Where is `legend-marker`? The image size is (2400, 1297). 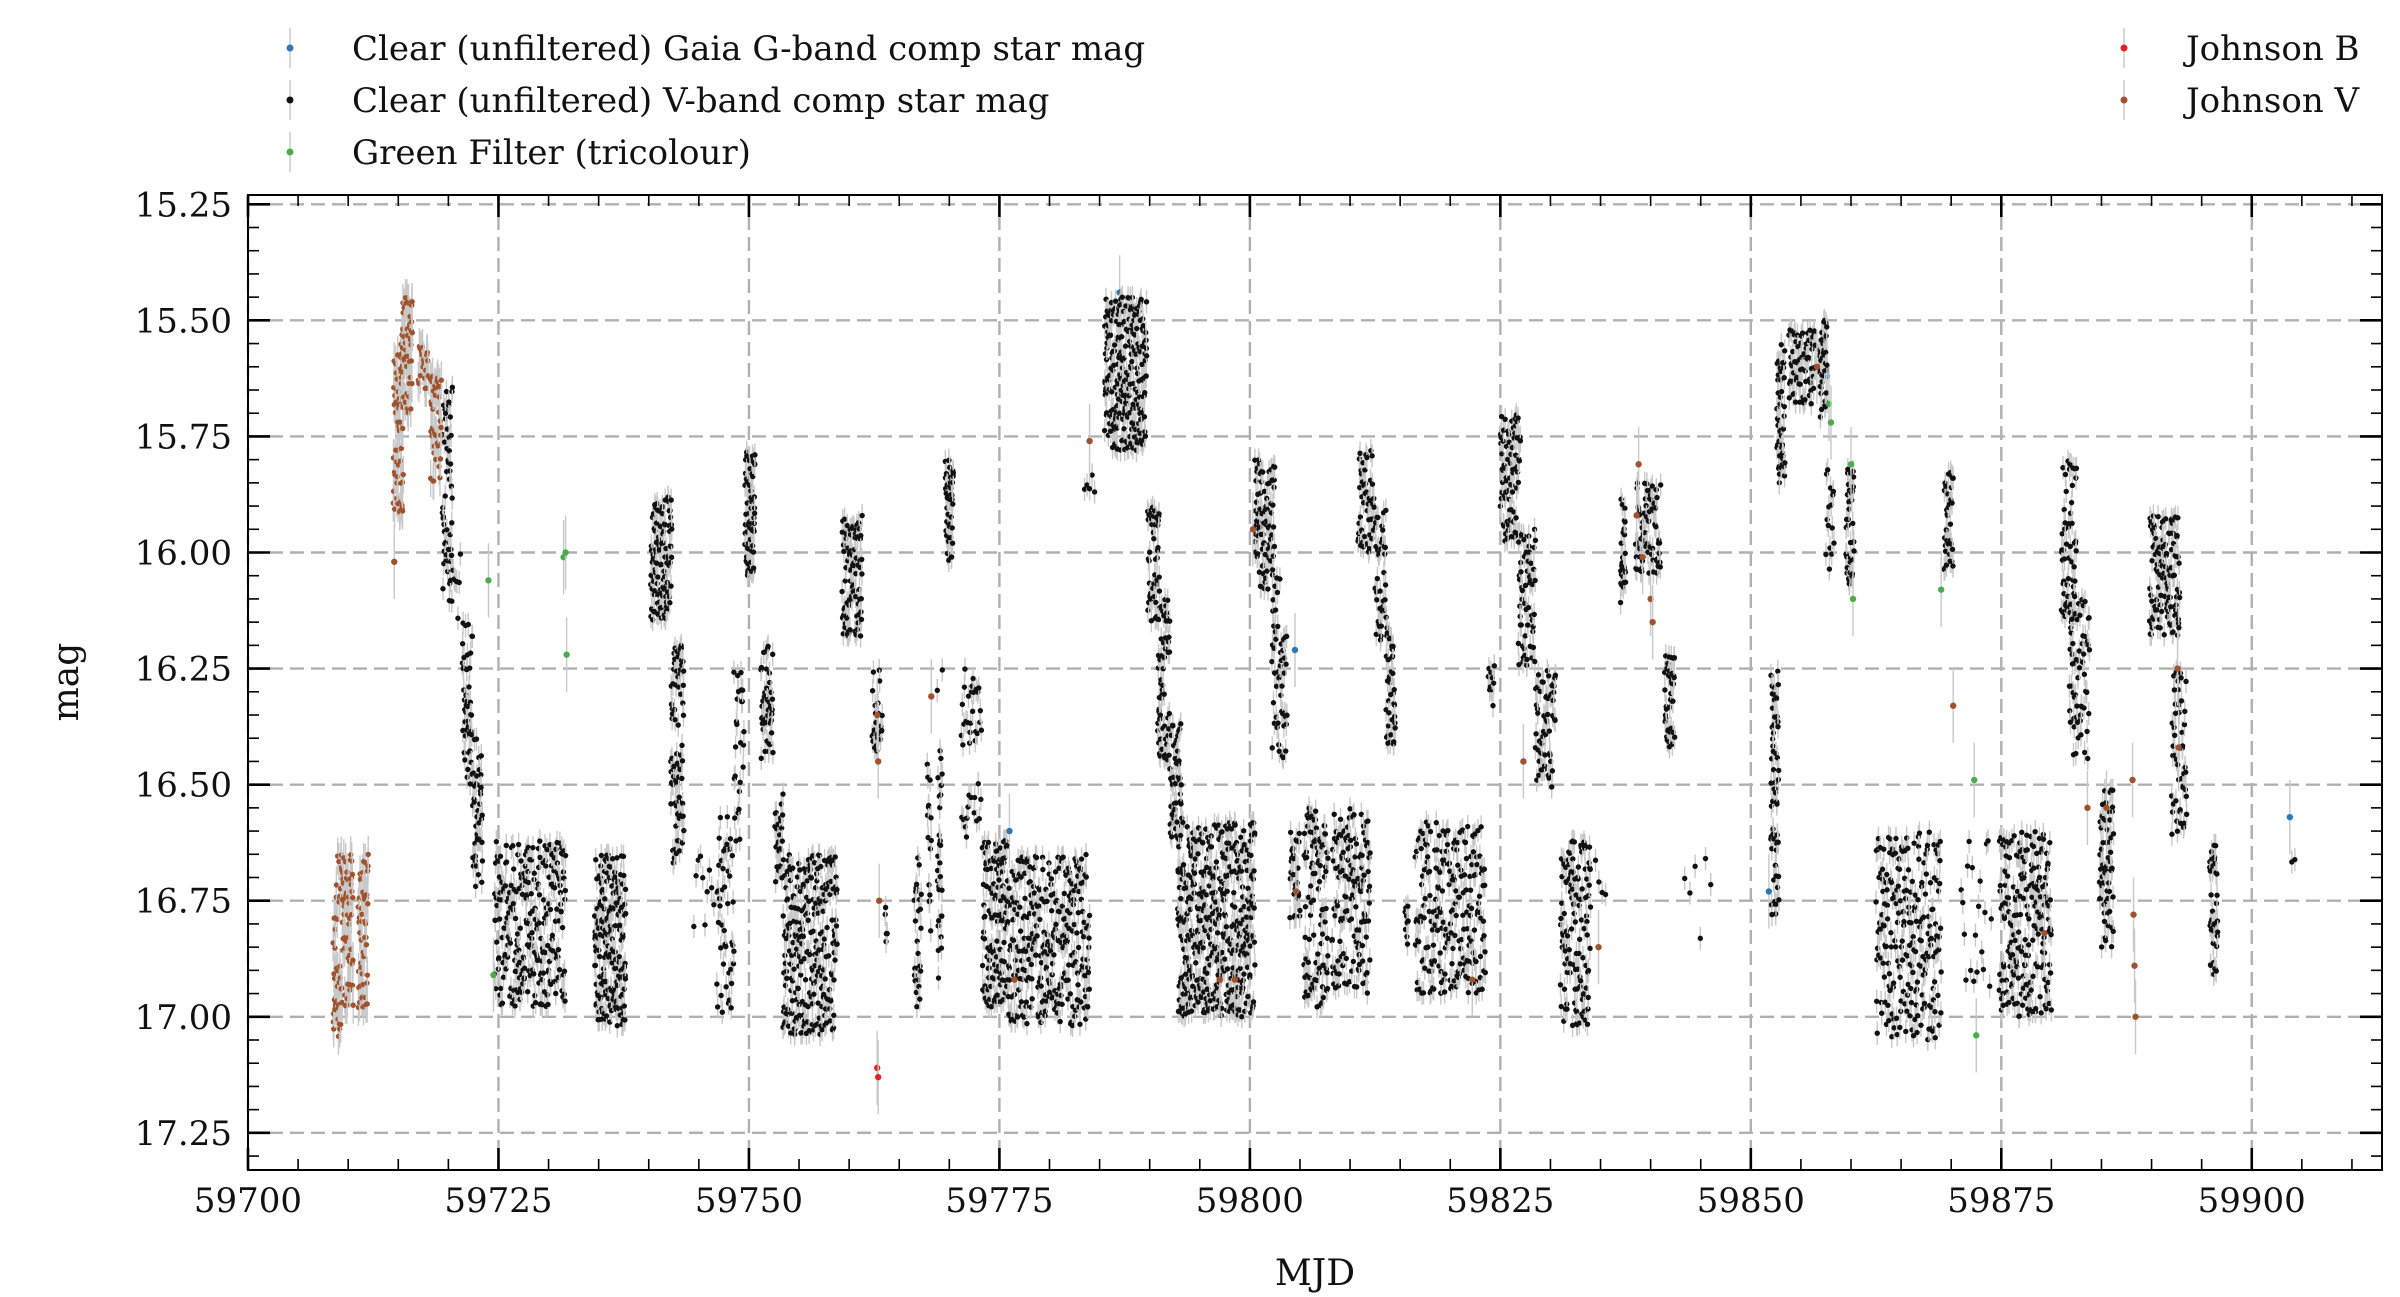 legend-marker is located at coordinates (290, 152).